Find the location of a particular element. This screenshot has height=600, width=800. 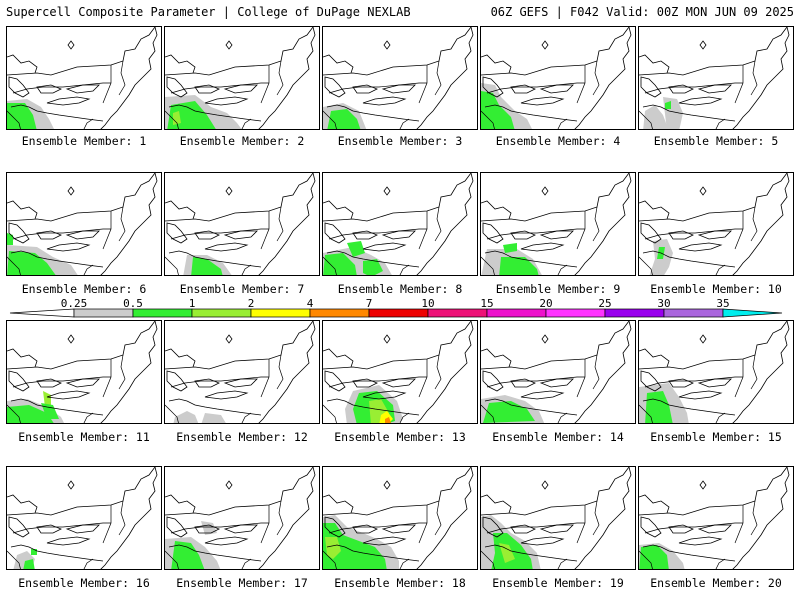

color-scale-bar: 0.25 0.5 1 2 4 7 10 15 20 25 30 35 is located at coordinates (400, 309).